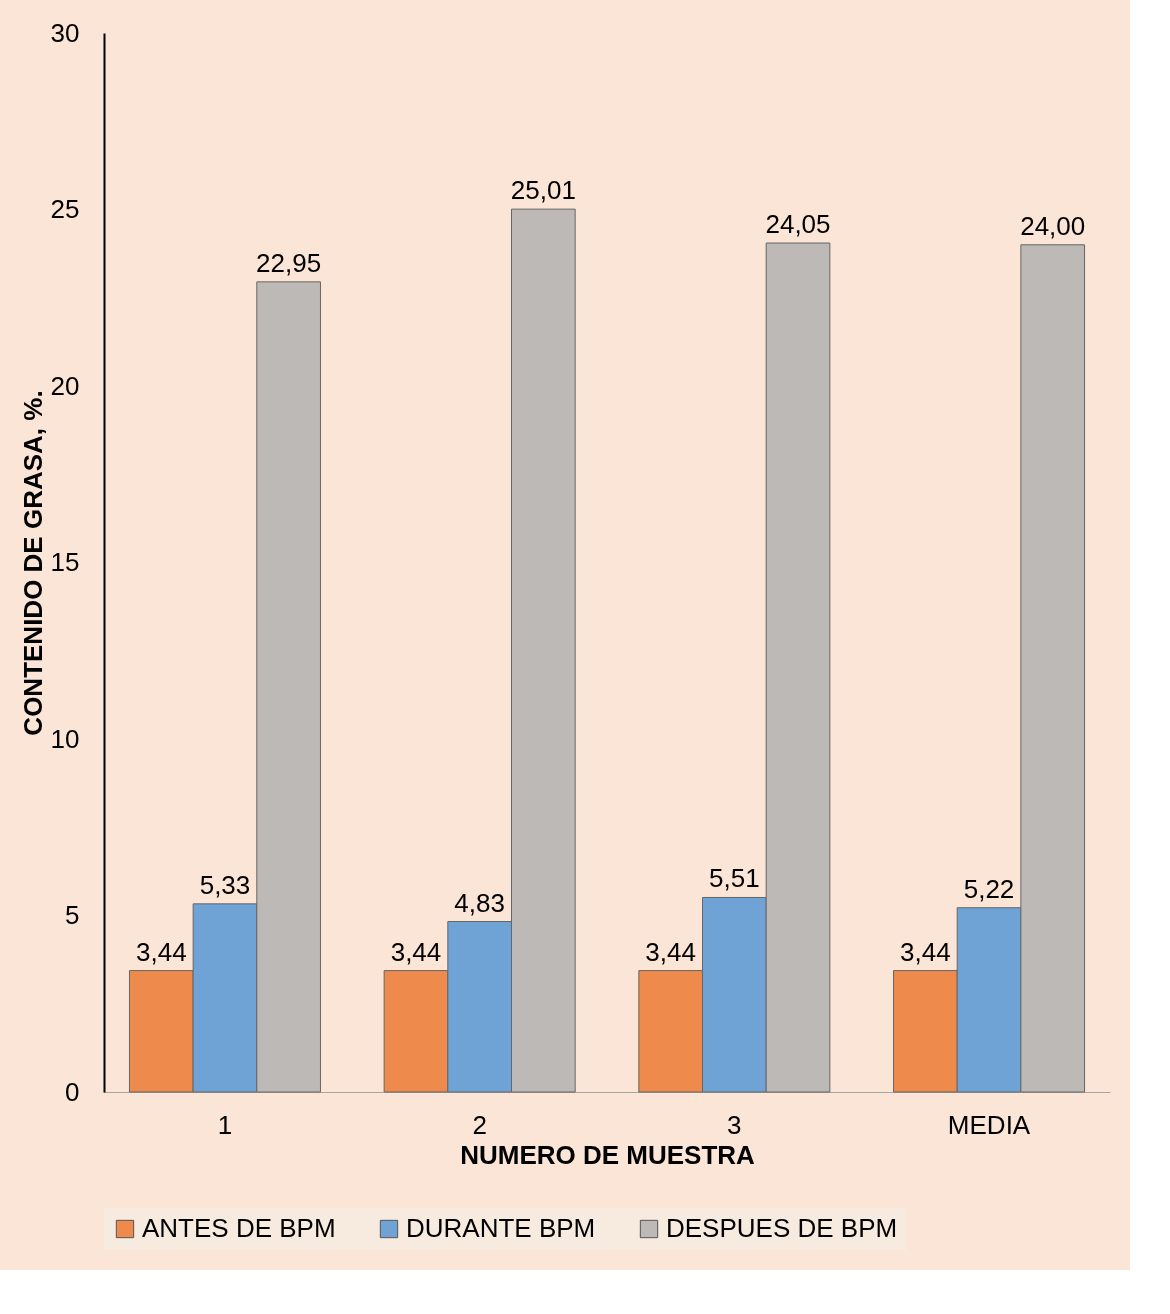 This screenshot has width=1170, height=1314. I want to click on y-tick-label: 10, so click(65, 738).